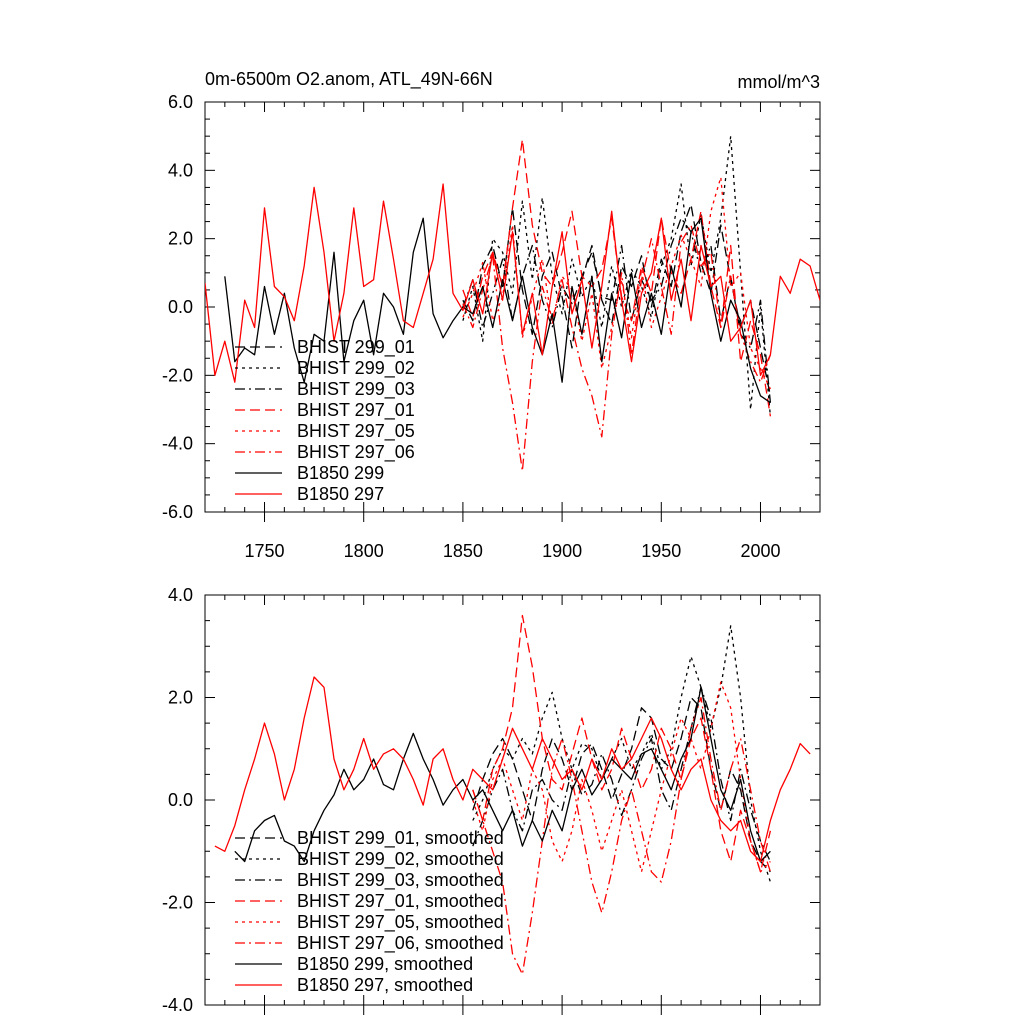  What do you see at coordinates (779, 82) in the screenshot?
I see `units-label: mmol/m^3` at bounding box center [779, 82].